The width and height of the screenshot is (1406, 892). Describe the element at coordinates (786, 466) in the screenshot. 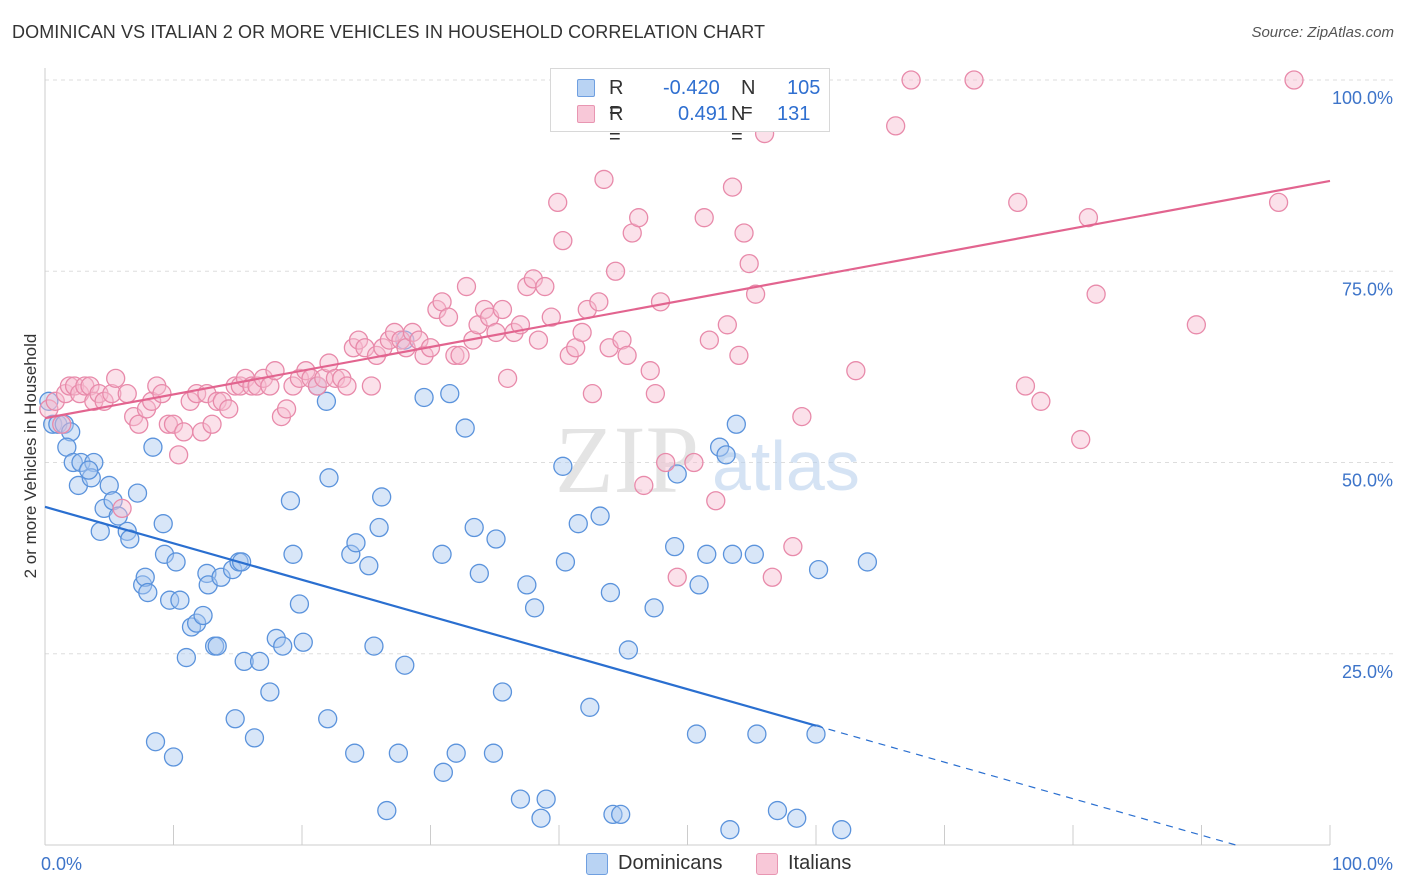

I see `watermark-atlas: atlas` at that location.